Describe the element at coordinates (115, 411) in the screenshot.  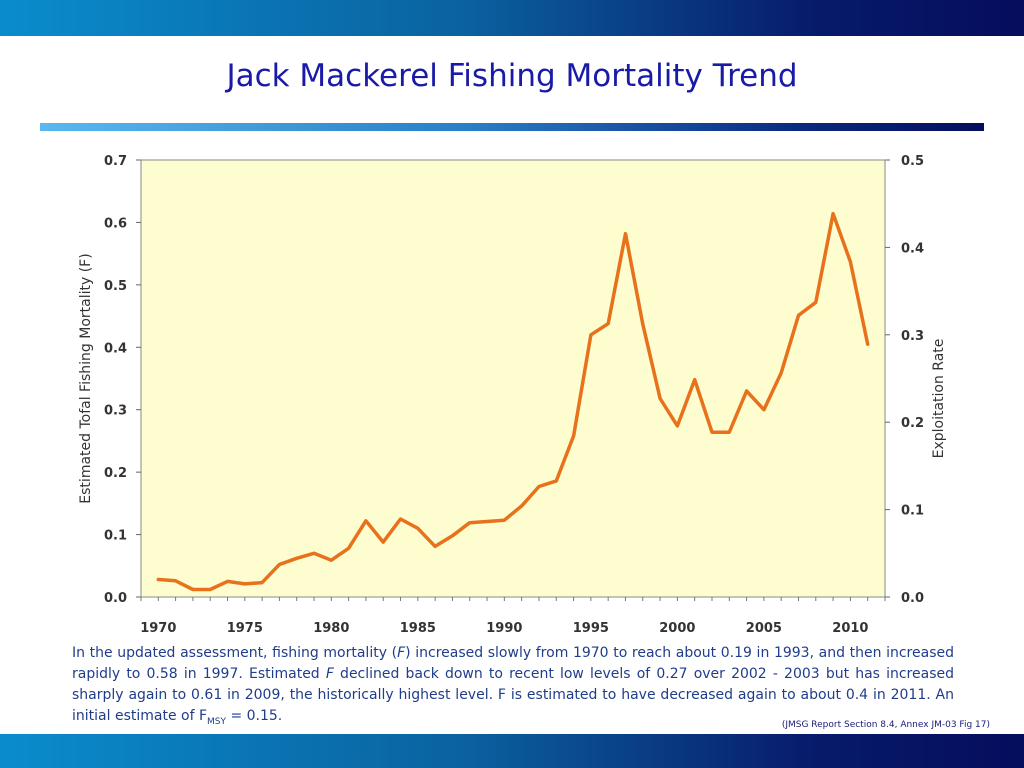
I see `y-tick-label: 0.3` at that location.